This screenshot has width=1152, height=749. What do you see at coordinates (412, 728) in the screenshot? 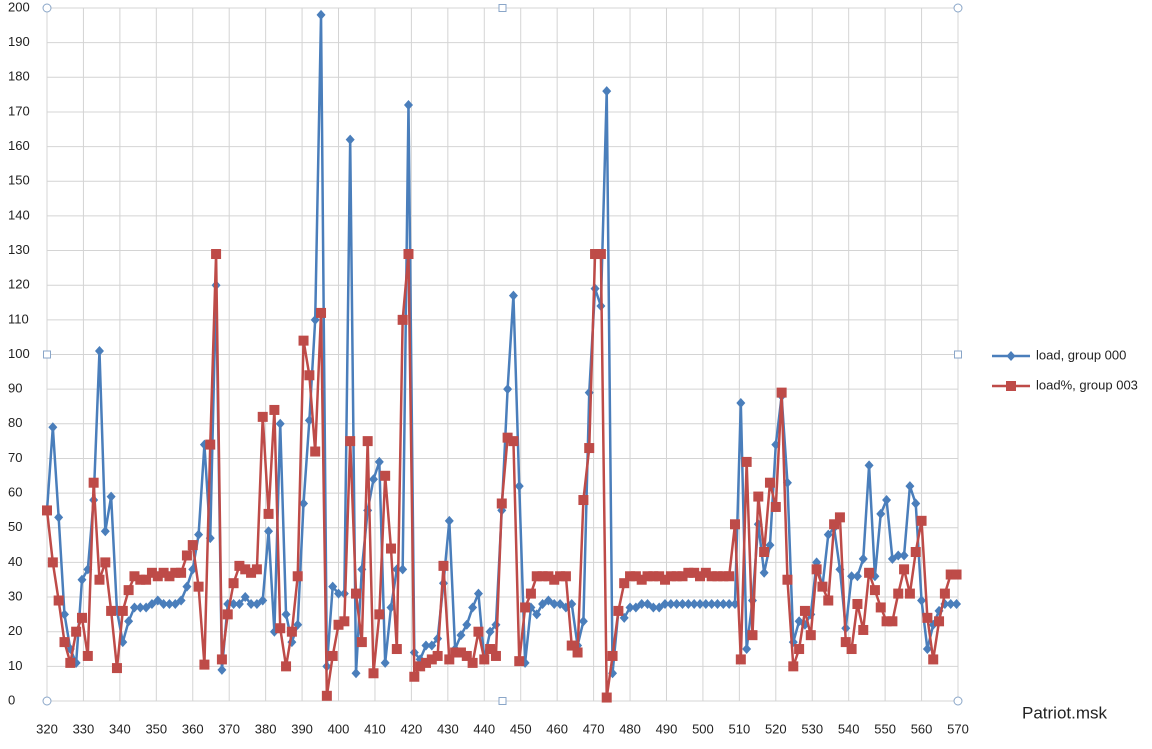
I see `x-tick-label: 420` at bounding box center [412, 728].